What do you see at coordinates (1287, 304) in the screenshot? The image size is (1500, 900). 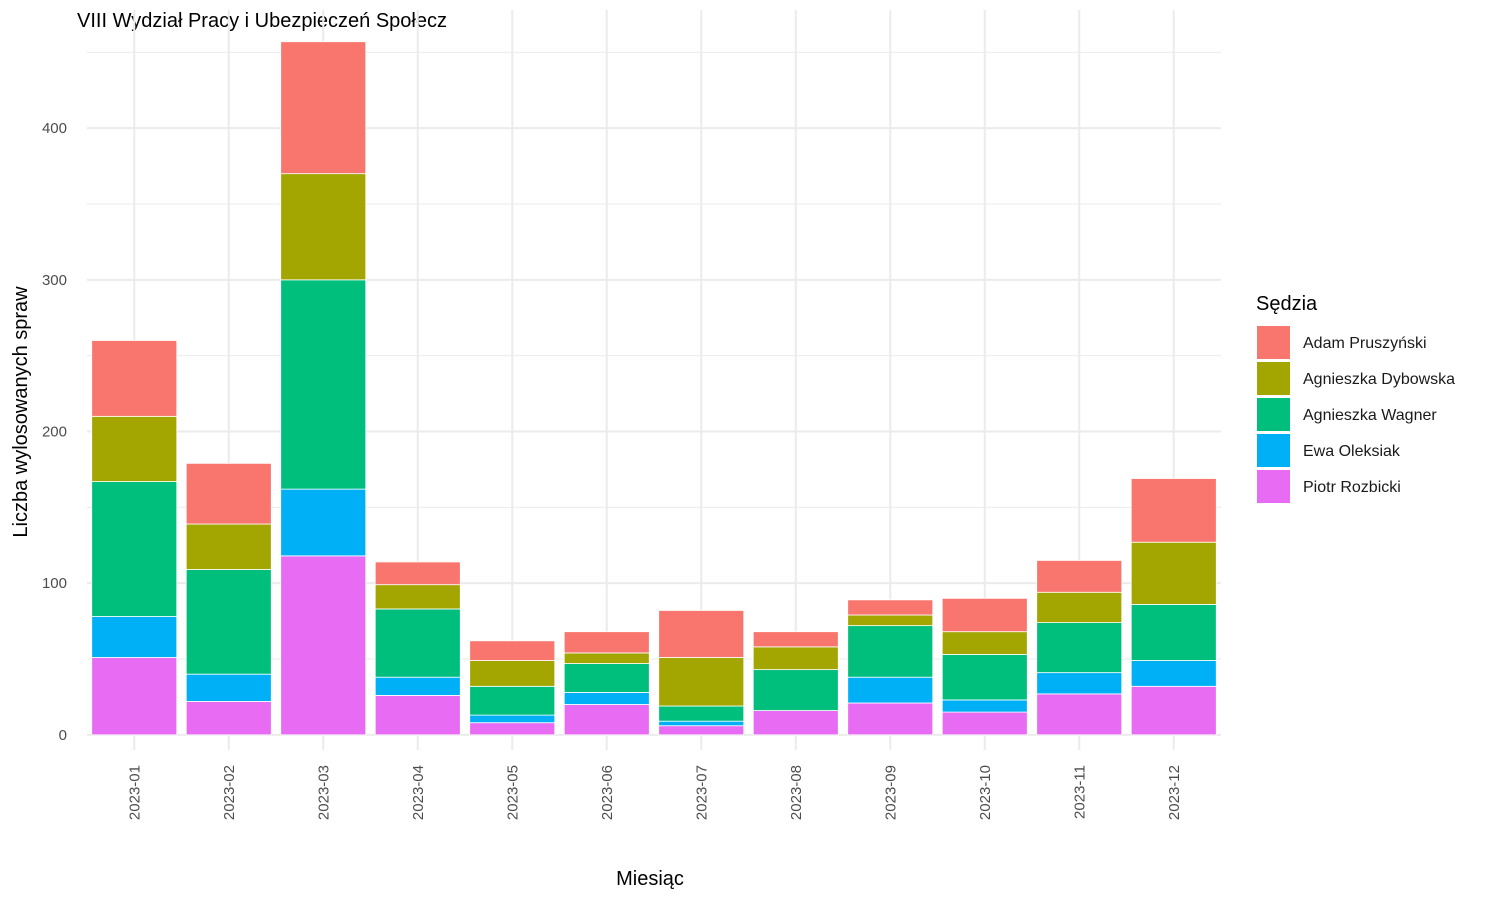 I see `legend-title: Sędzia` at bounding box center [1287, 304].